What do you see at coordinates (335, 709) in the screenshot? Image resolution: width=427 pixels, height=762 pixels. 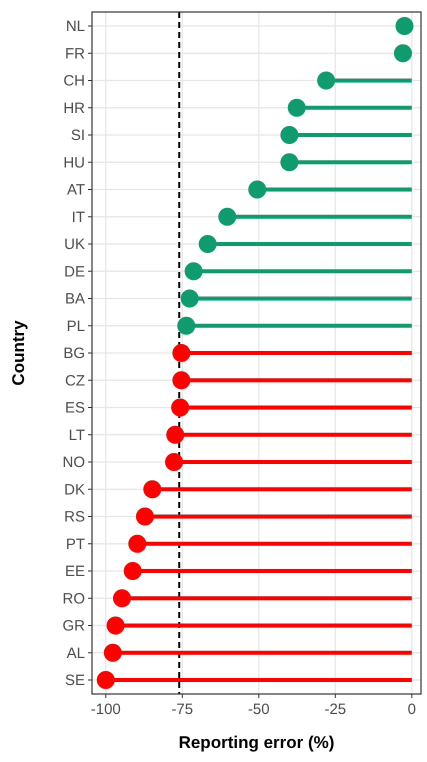 I see `x-tick-label: -25` at bounding box center [335, 709].